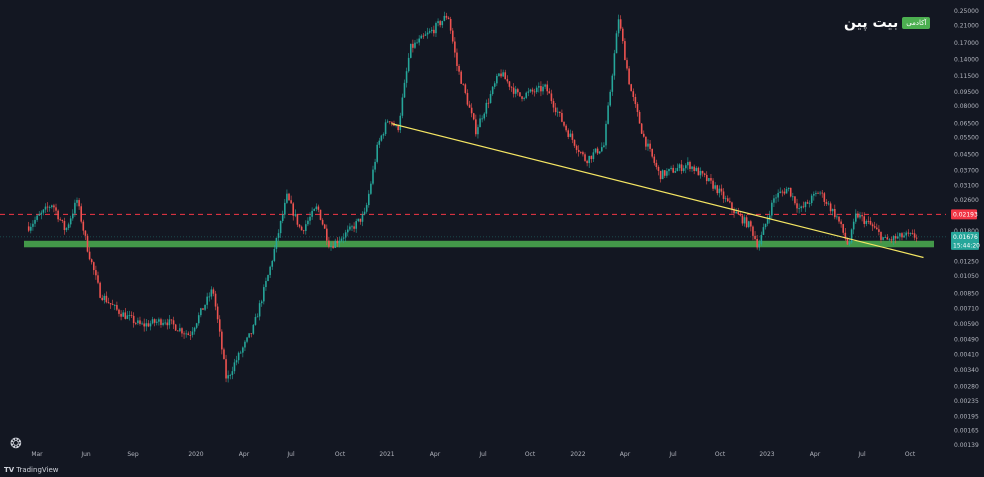 The image size is (984, 477). What do you see at coordinates (340, 454) in the screenshot?
I see `time-tick-label: Oct` at bounding box center [340, 454].